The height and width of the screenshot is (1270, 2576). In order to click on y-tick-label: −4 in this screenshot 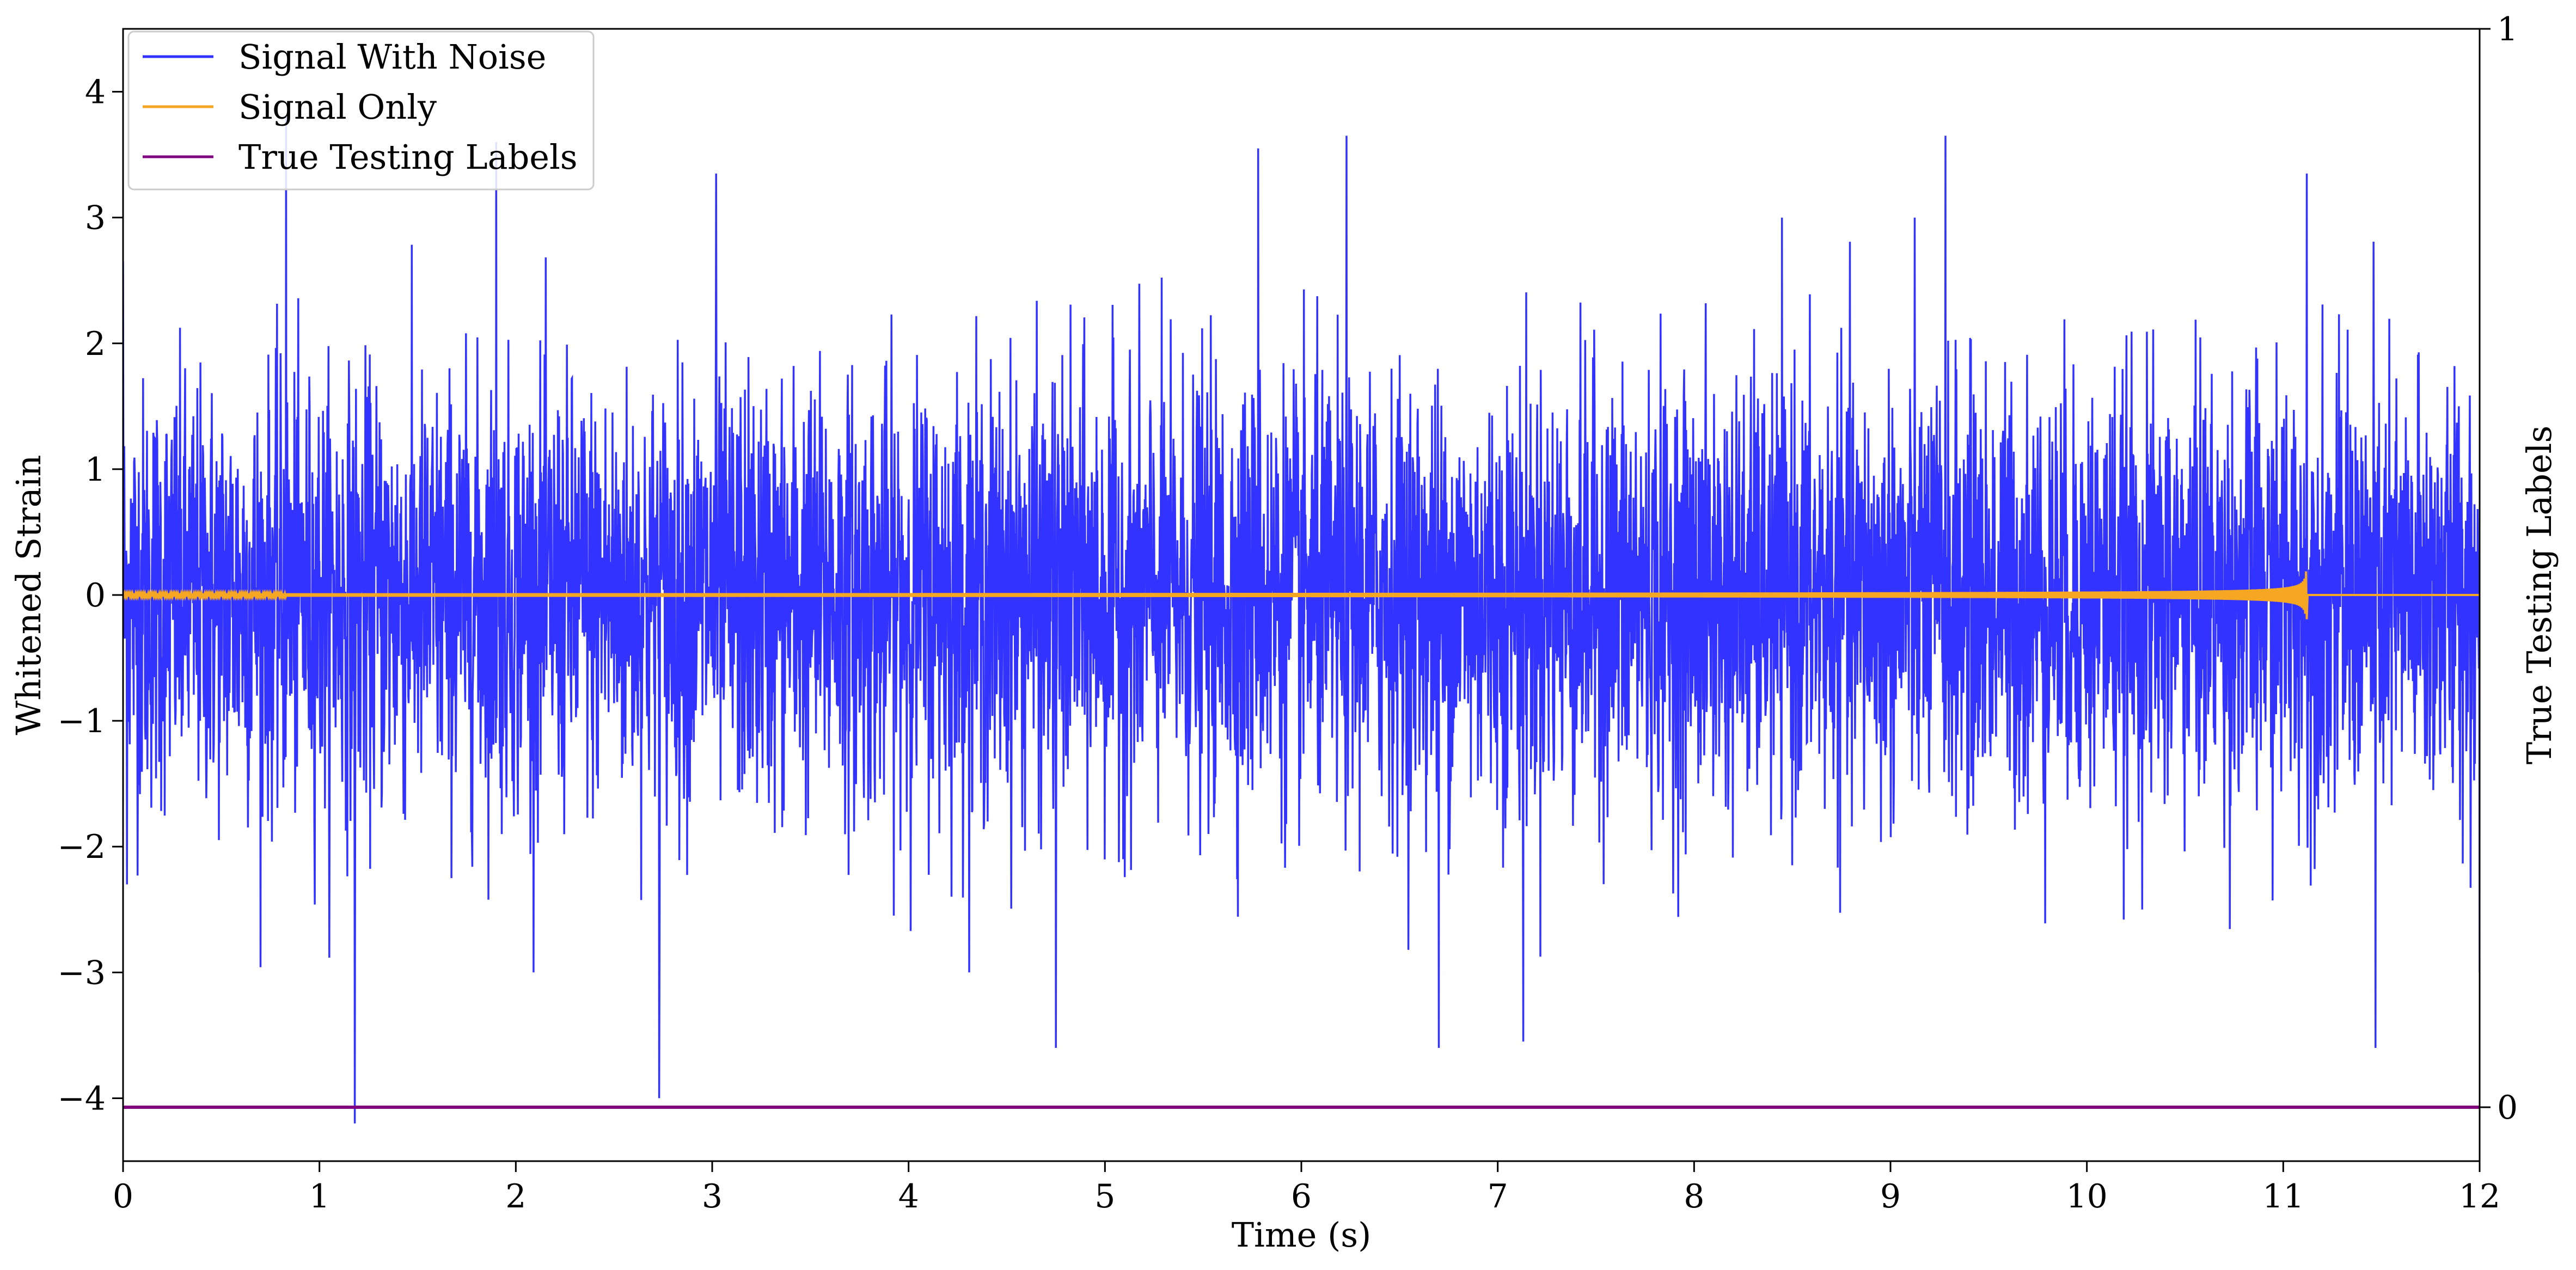, I will do `click(82, 1098)`.